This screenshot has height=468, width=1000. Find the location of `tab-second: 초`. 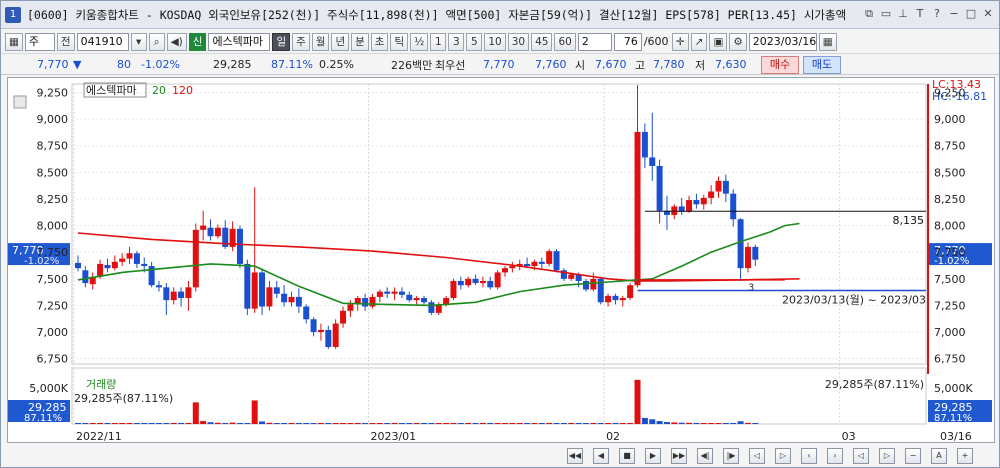

tab-second: 초 is located at coordinates (379, 41).